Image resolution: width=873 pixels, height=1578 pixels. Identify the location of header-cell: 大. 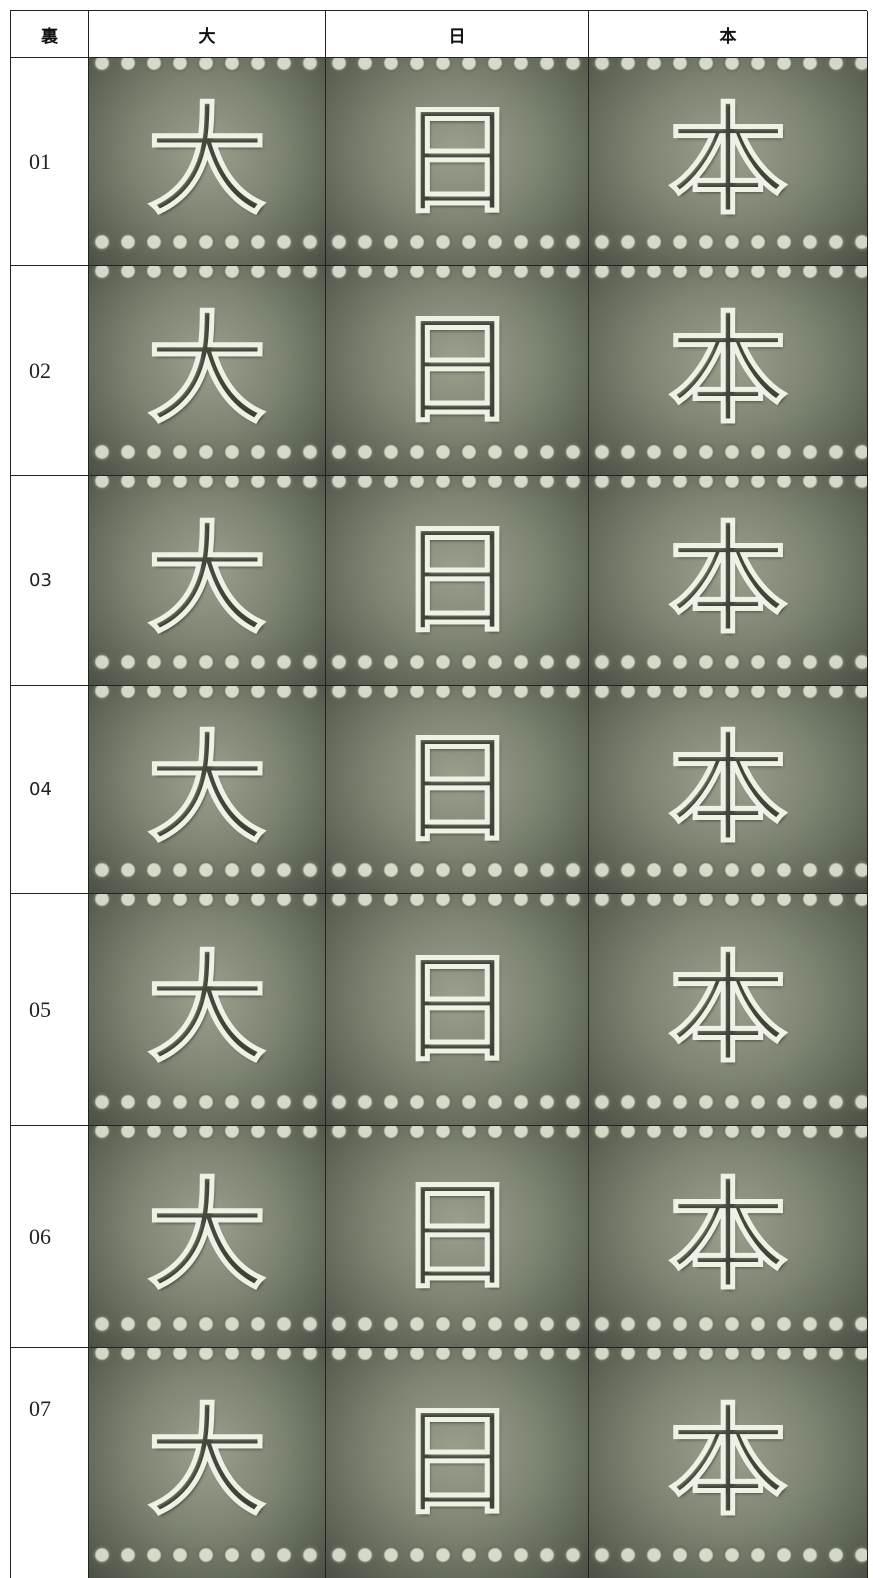
(207, 34).